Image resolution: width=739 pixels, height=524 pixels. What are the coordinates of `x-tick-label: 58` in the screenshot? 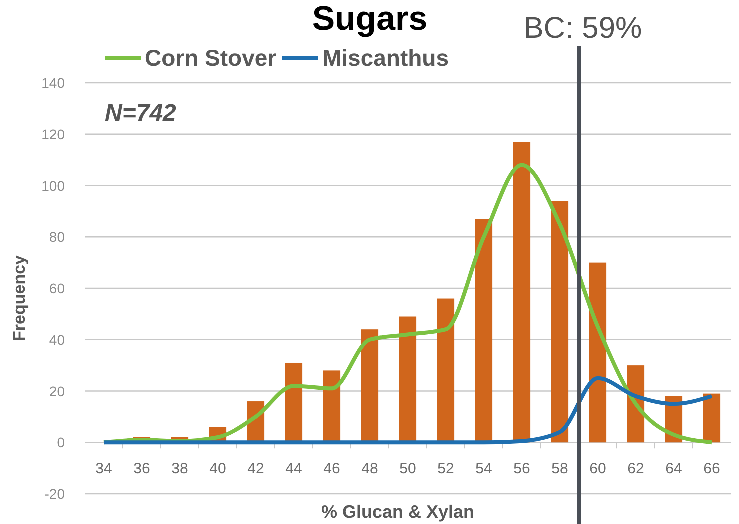 It's located at (560, 469).